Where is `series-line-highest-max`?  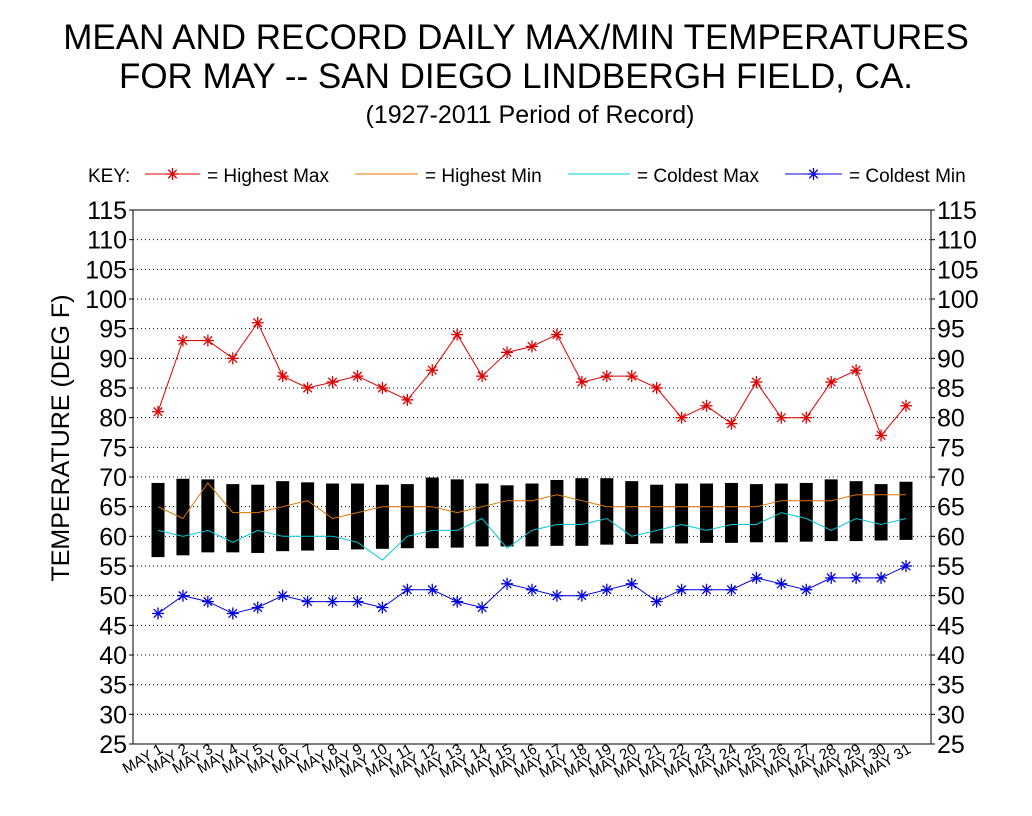
series-line-highest-max is located at coordinates (532, 379).